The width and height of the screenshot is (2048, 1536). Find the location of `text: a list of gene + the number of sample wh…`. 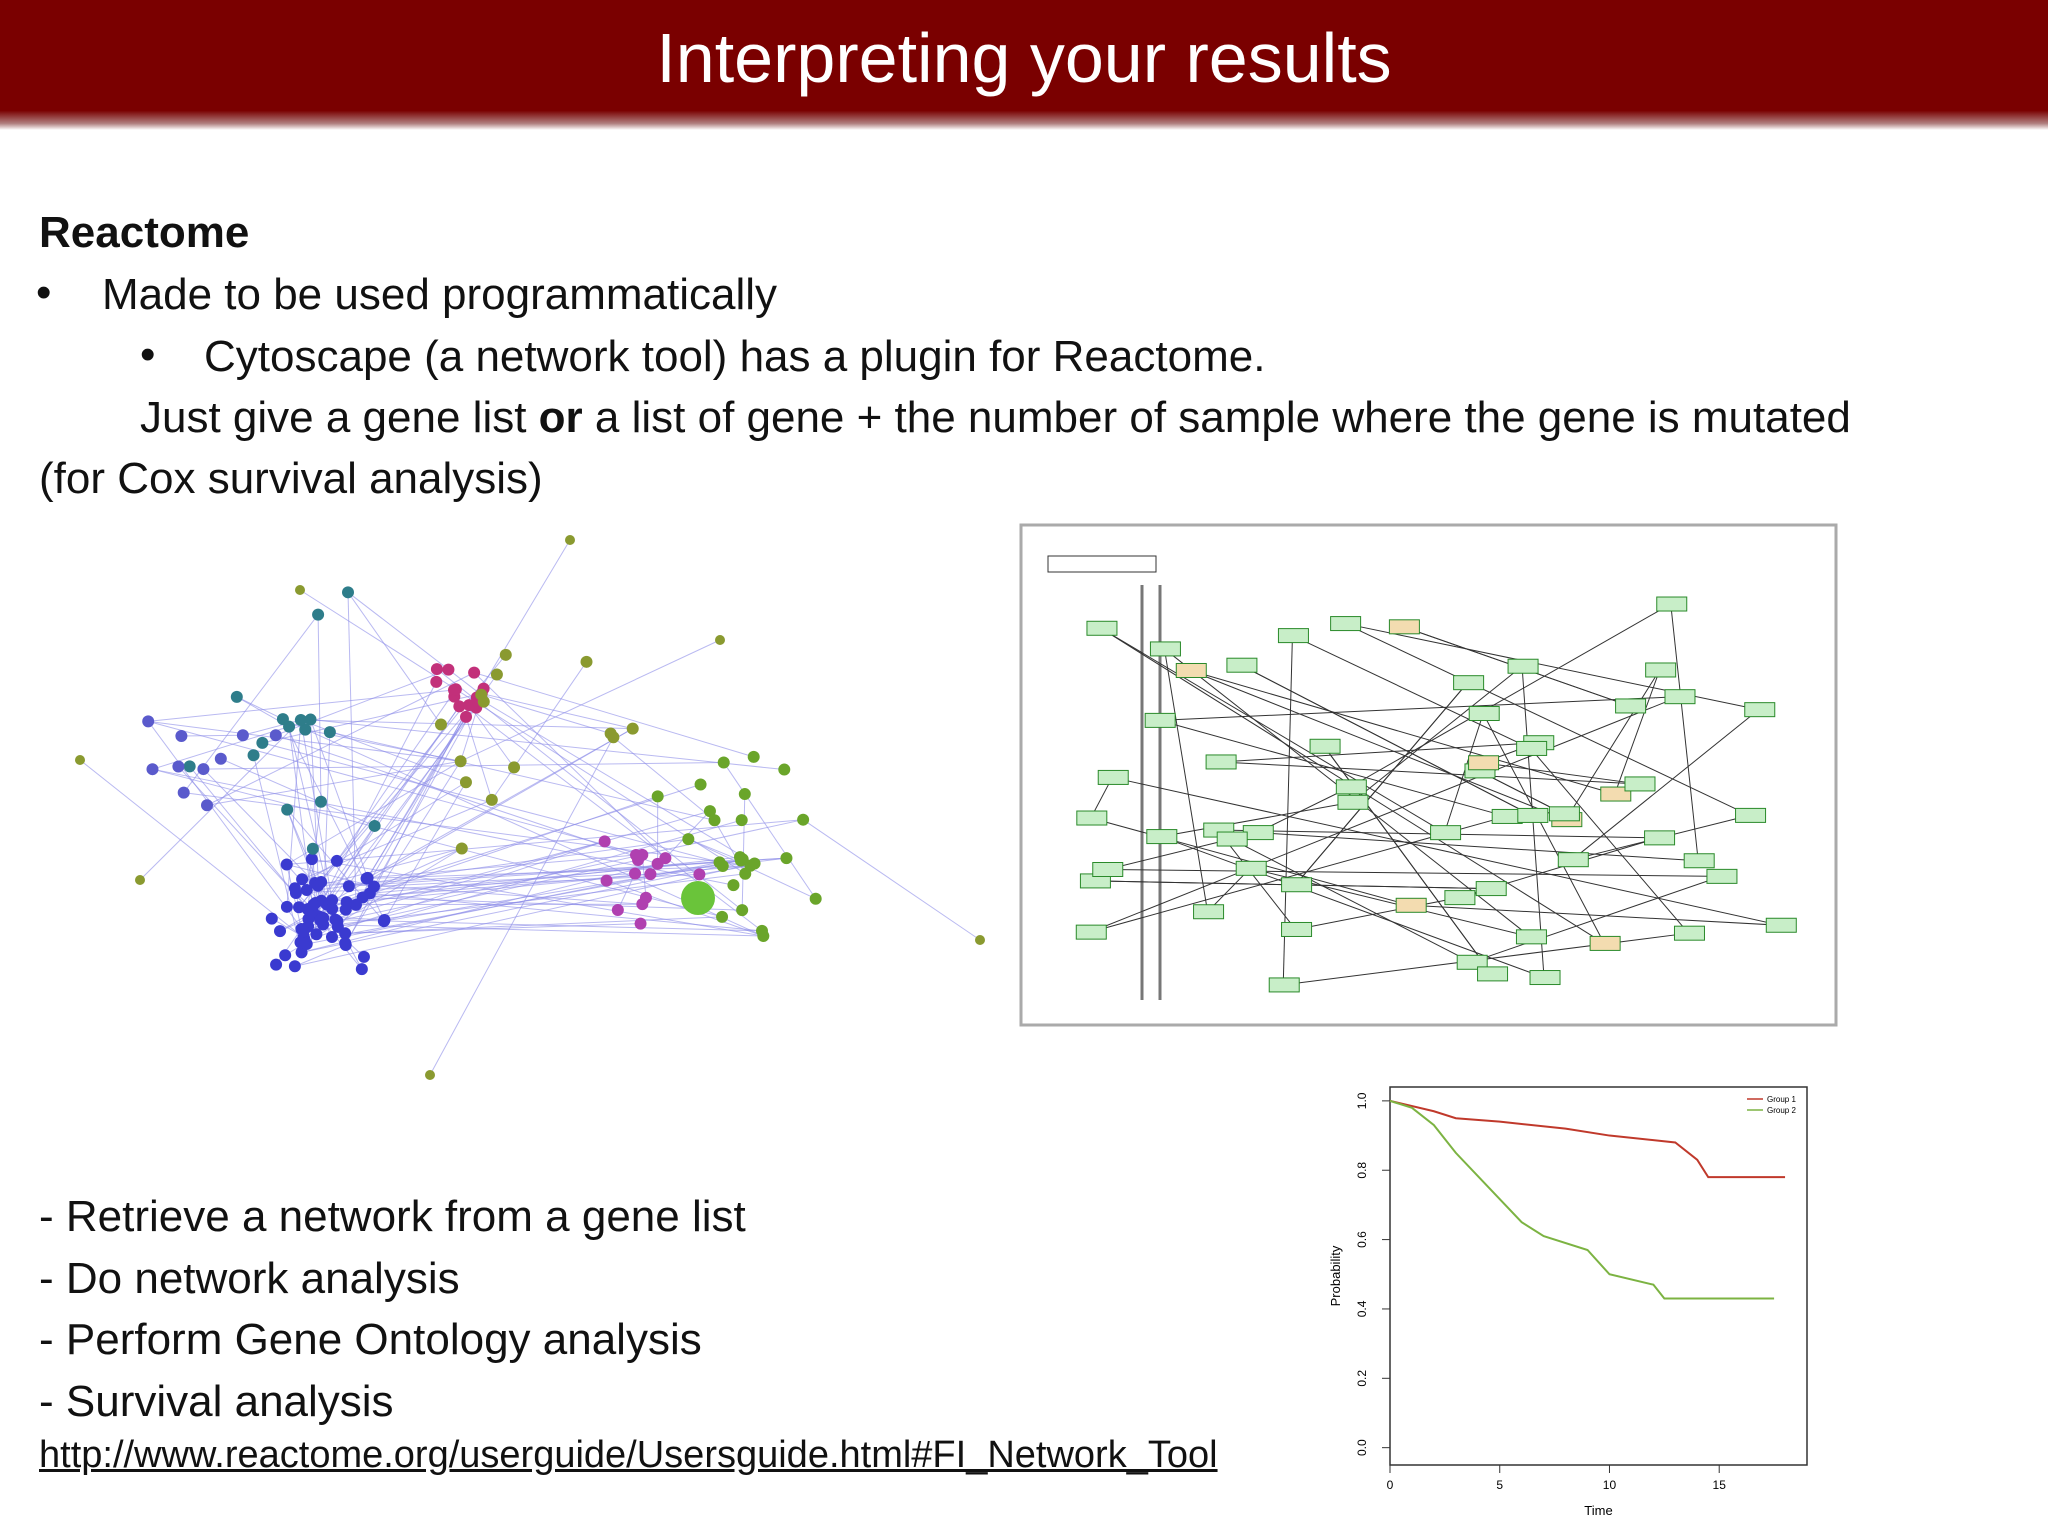

text: a list of gene + the number of sample wh… is located at coordinates (1216, 417).